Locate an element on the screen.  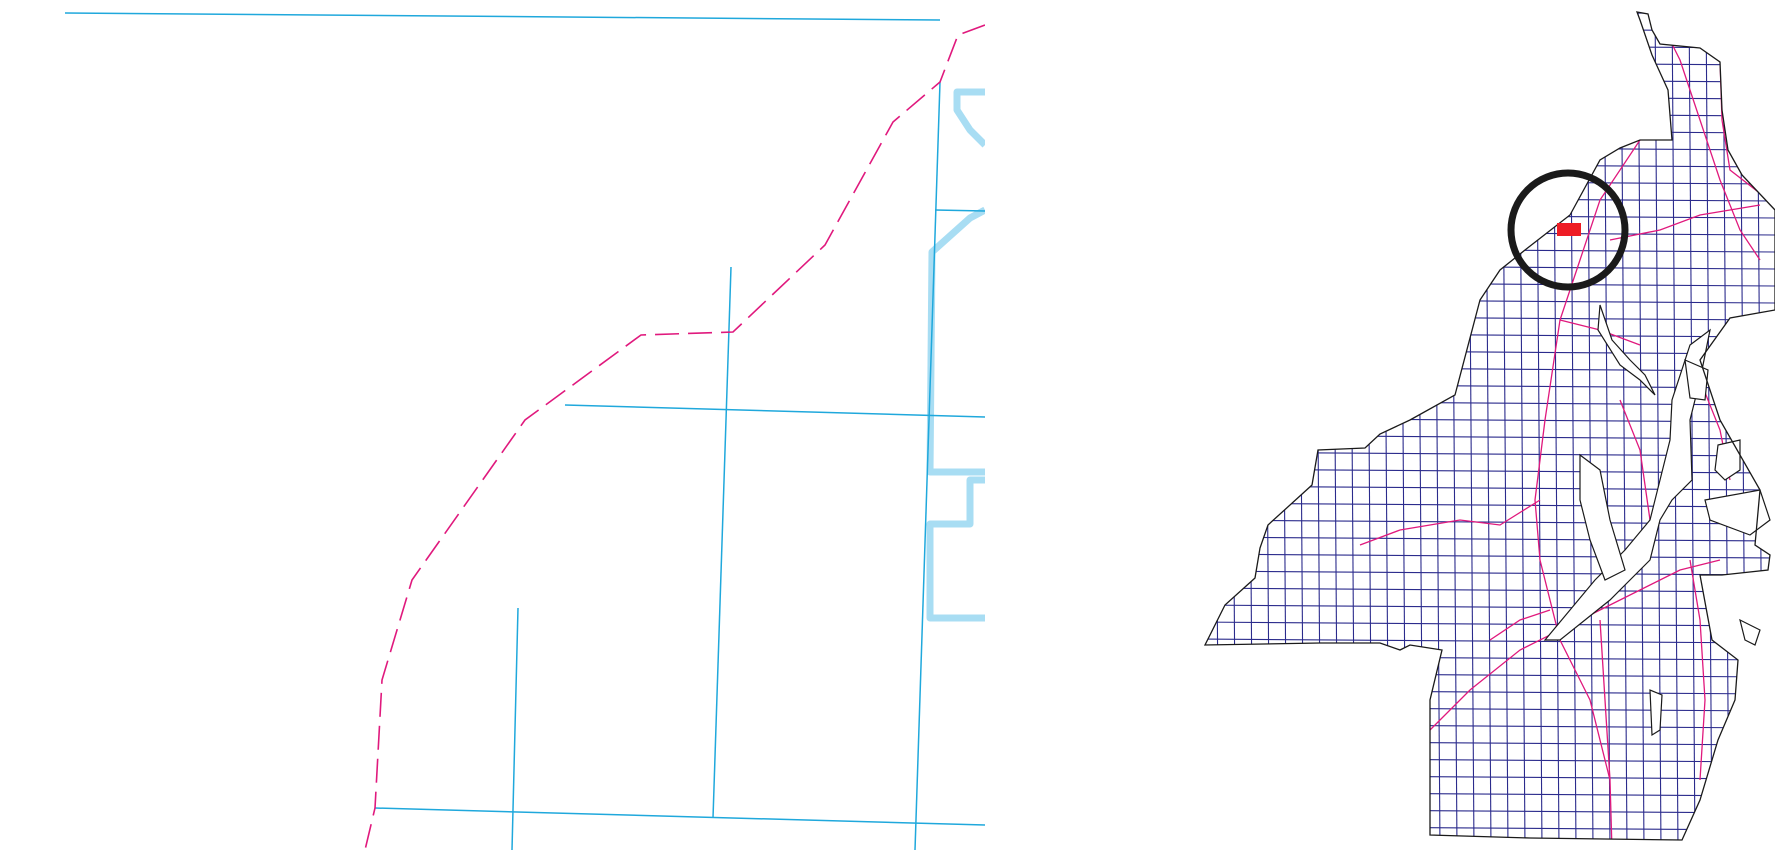
focus-circle is located at coordinates (1568, 230).